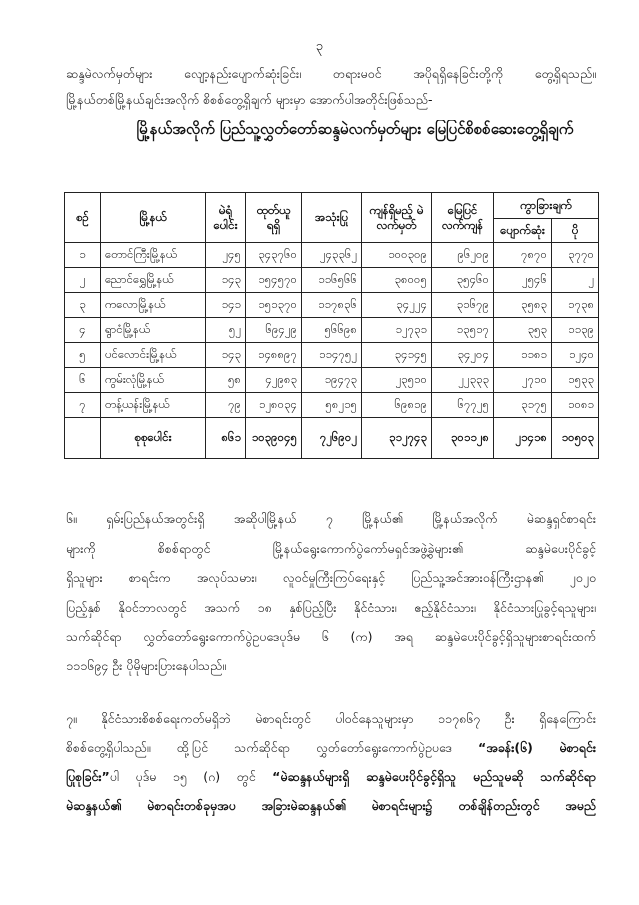 The image size is (639, 905). What do you see at coordinates (462, 405) in the screenshot?
I see `cell-ground: ၆၇၇၂၅` at bounding box center [462, 405].